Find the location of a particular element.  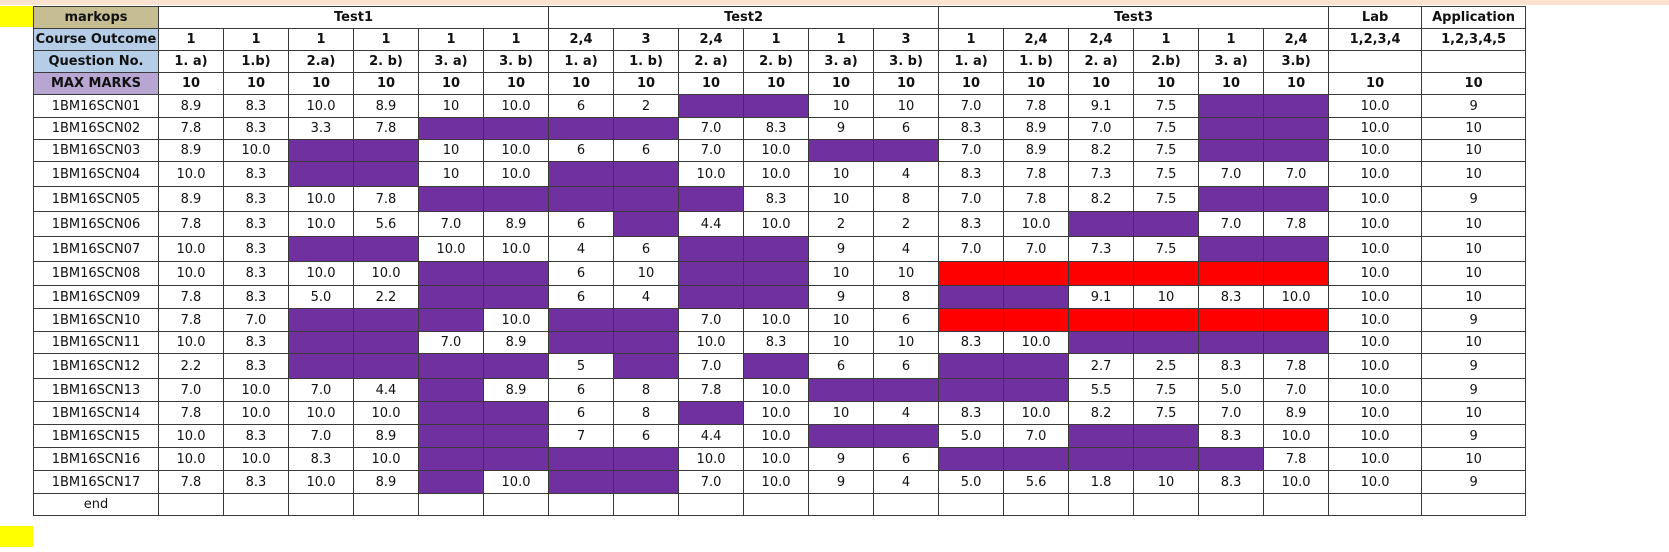

question-no-cell: 1. a) is located at coordinates (971, 61).